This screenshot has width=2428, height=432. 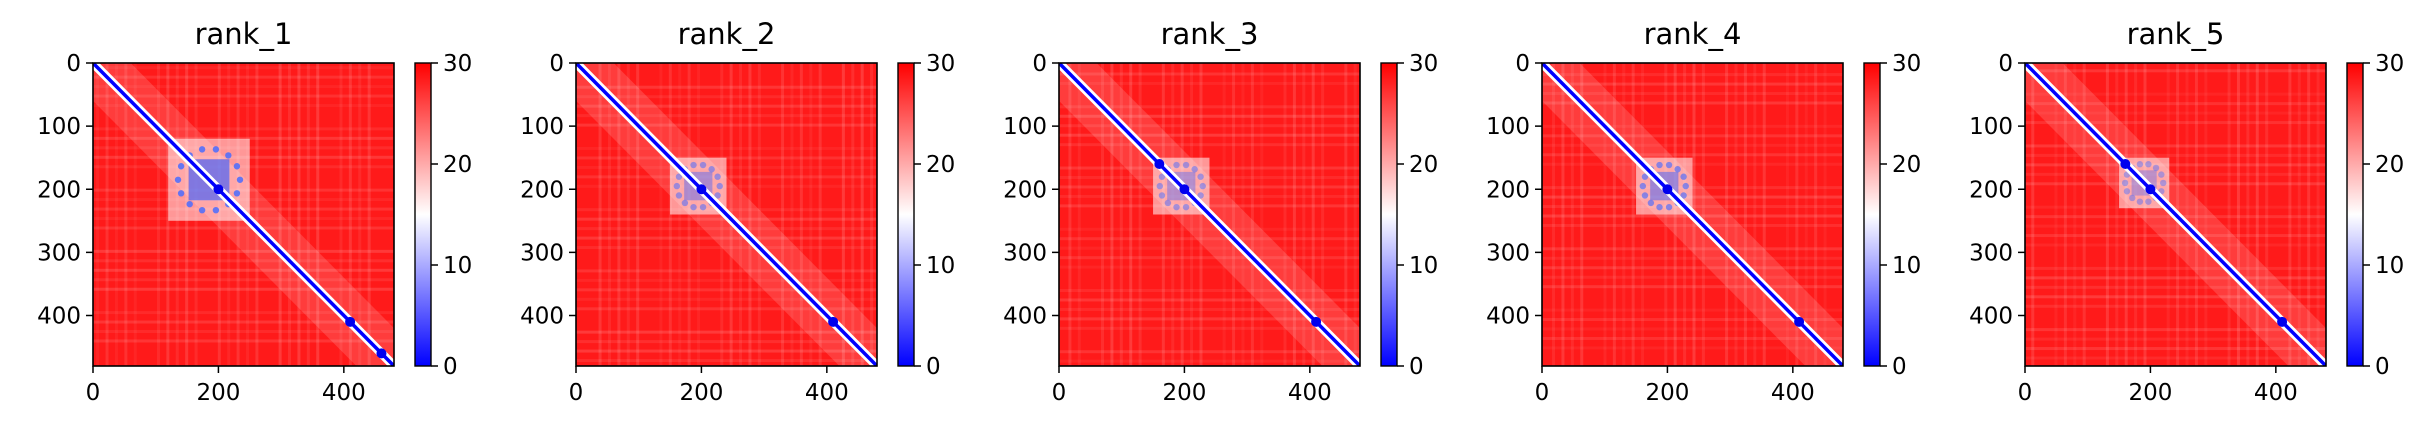 I want to click on x-tick-label: 0, so click(x=1059, y=393).